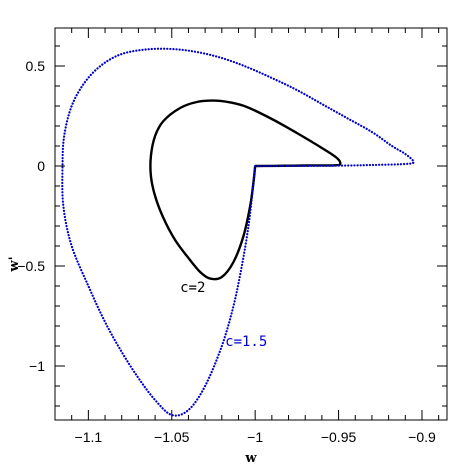  What do you see at coordinates (89, 437) in the screenshot?
I see `x-tick-label: −1.1` at bounding box center [89, 437].